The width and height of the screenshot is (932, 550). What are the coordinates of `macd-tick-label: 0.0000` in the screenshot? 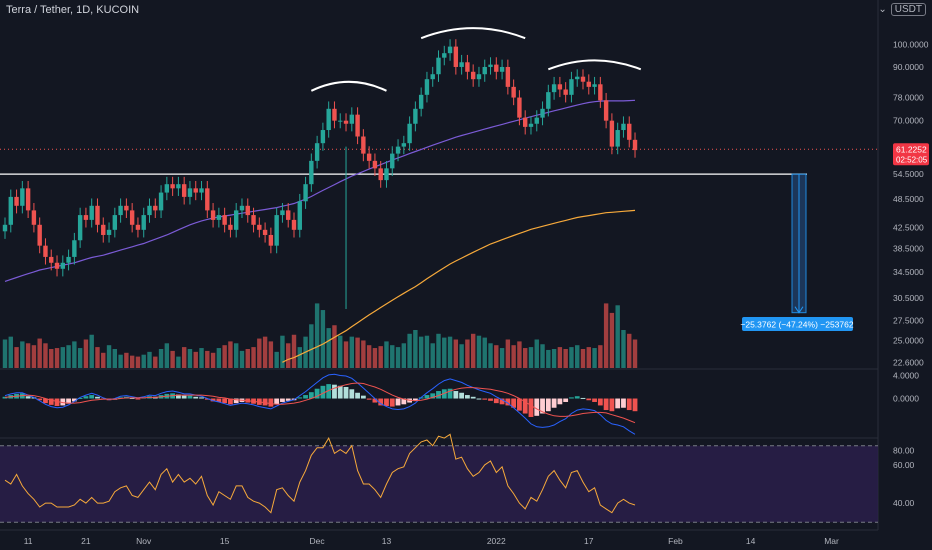 It's located at (906, 399).